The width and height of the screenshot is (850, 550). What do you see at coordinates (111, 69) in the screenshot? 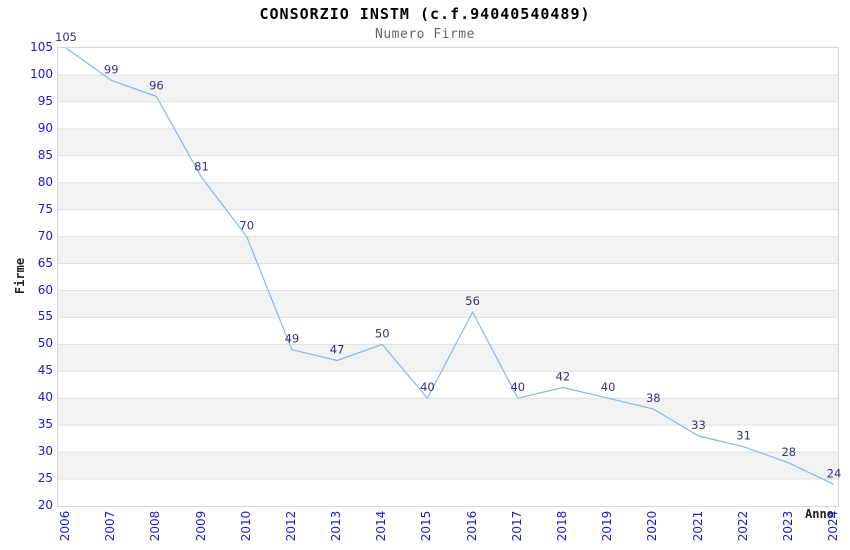
I see `data-point-label: 99` at bounding box center [111, 69].